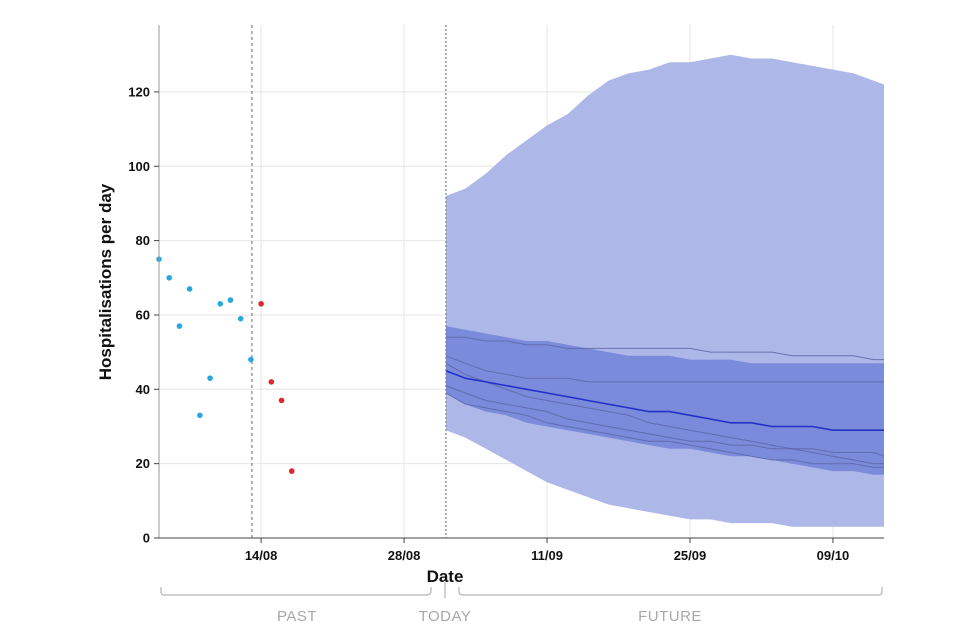  Describe the element at coordinates (404, 555) in the screenshot. I see `x-tick-label: 28/08` at that location.